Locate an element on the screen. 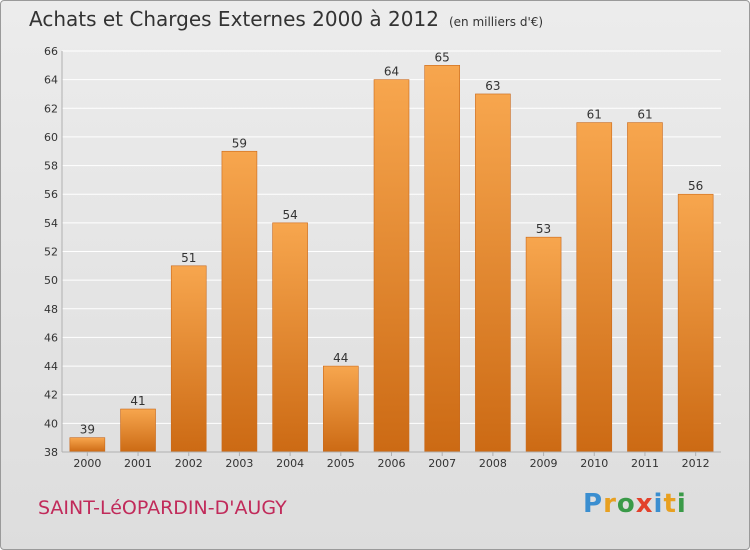  x-tick-label: 2011 is located at coordinates (645, 463).